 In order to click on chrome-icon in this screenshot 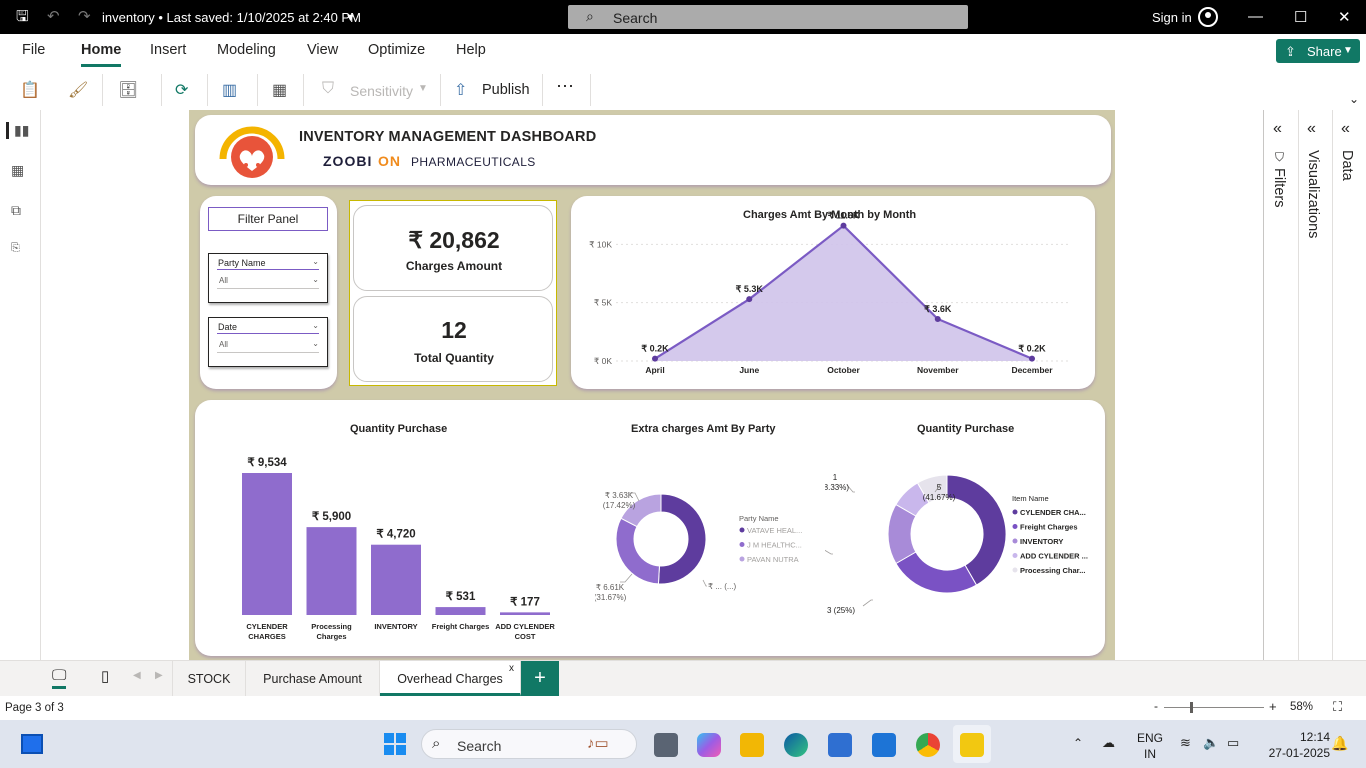, I will do `click(928, 745)`.